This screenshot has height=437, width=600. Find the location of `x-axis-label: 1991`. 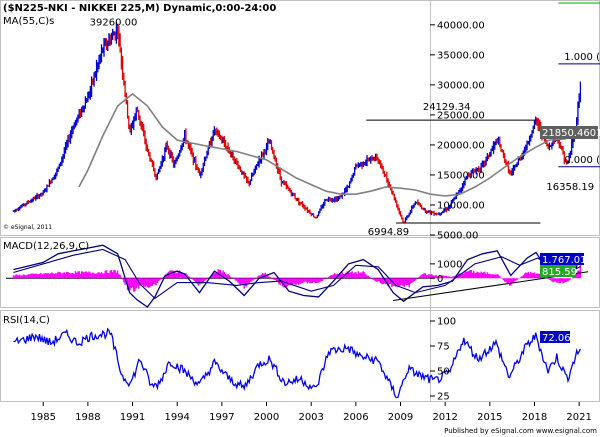

x-axis-label: 1991 is located at coordinates (132, 417).